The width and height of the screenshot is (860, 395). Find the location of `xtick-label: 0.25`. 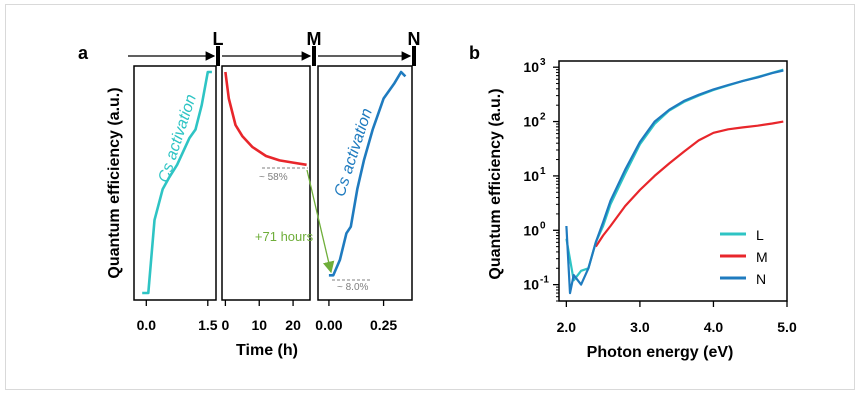

xtick-label: 0.25 is located at coordinates (383, 325).